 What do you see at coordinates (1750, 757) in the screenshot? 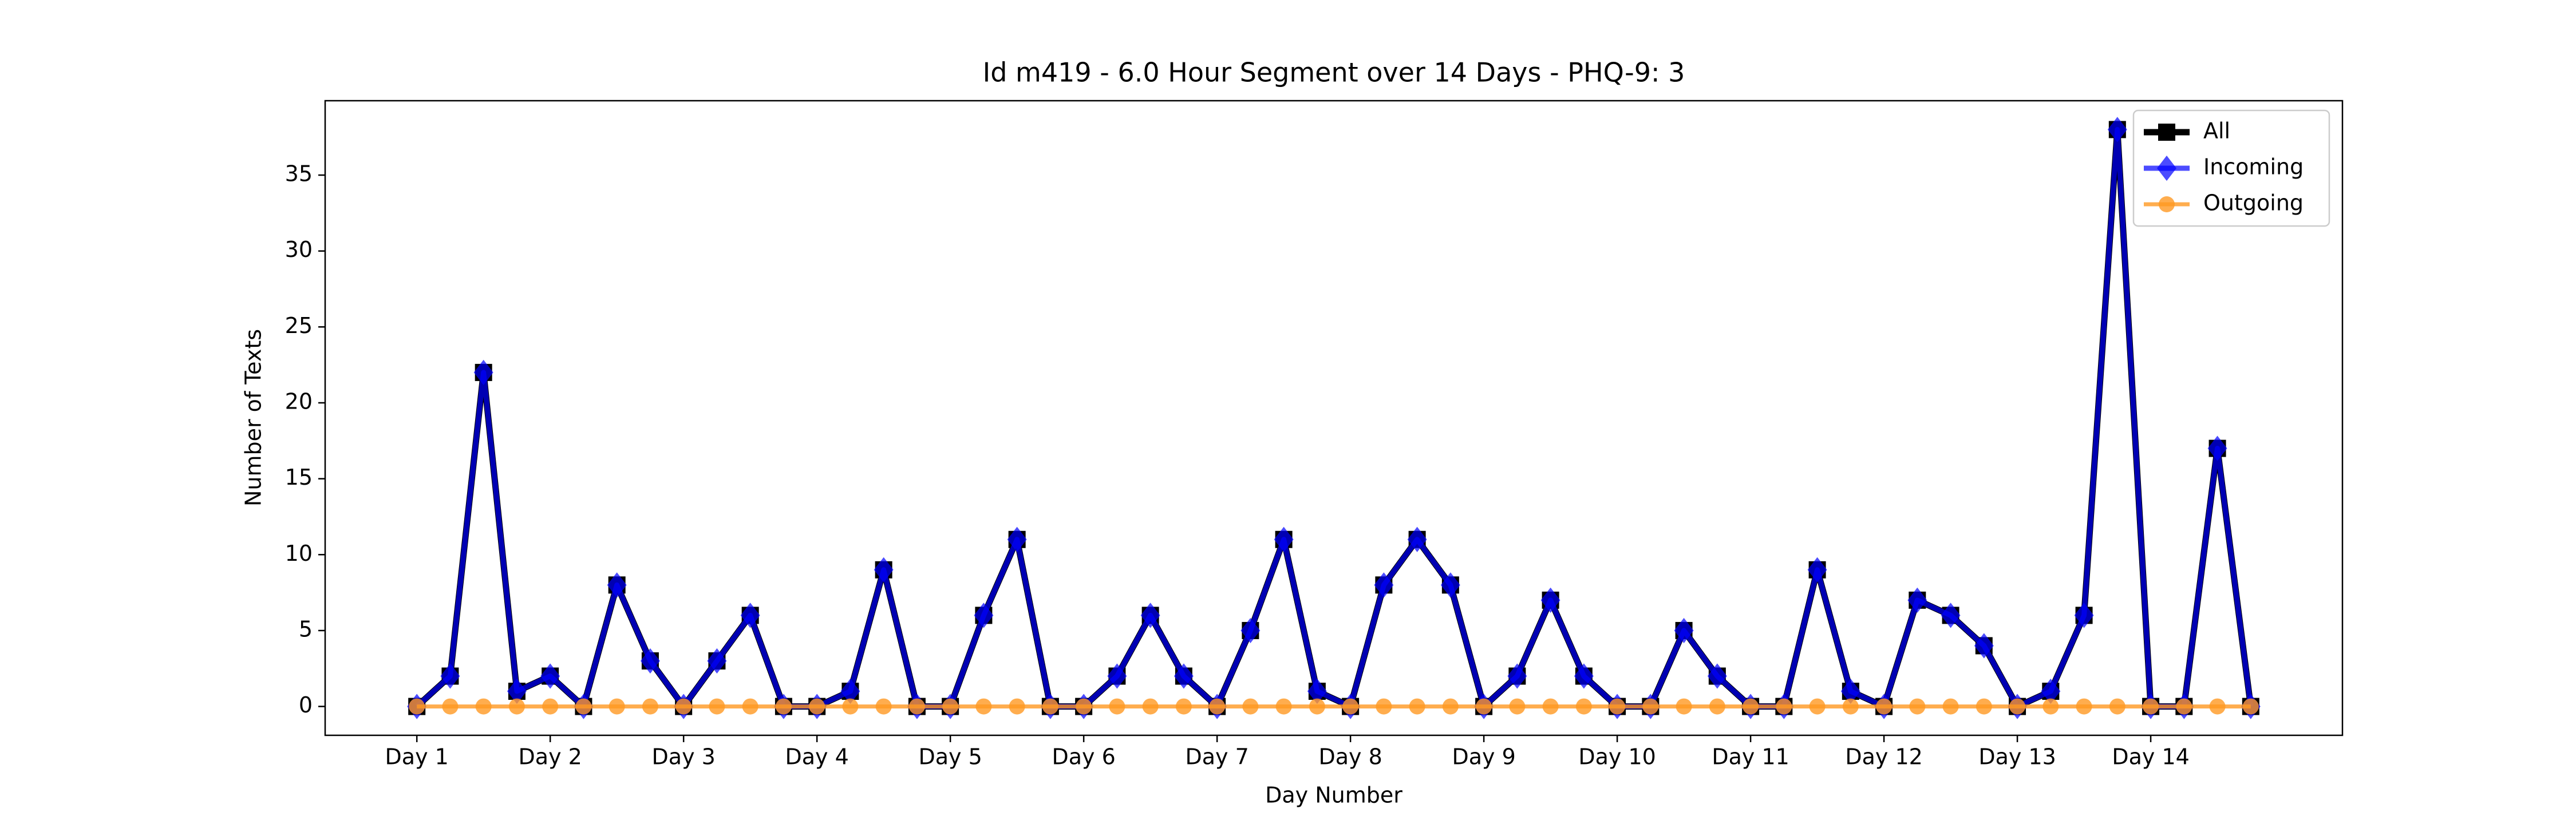
I see `x-tick-label: Day 11` at bounding box center [1750, 757].